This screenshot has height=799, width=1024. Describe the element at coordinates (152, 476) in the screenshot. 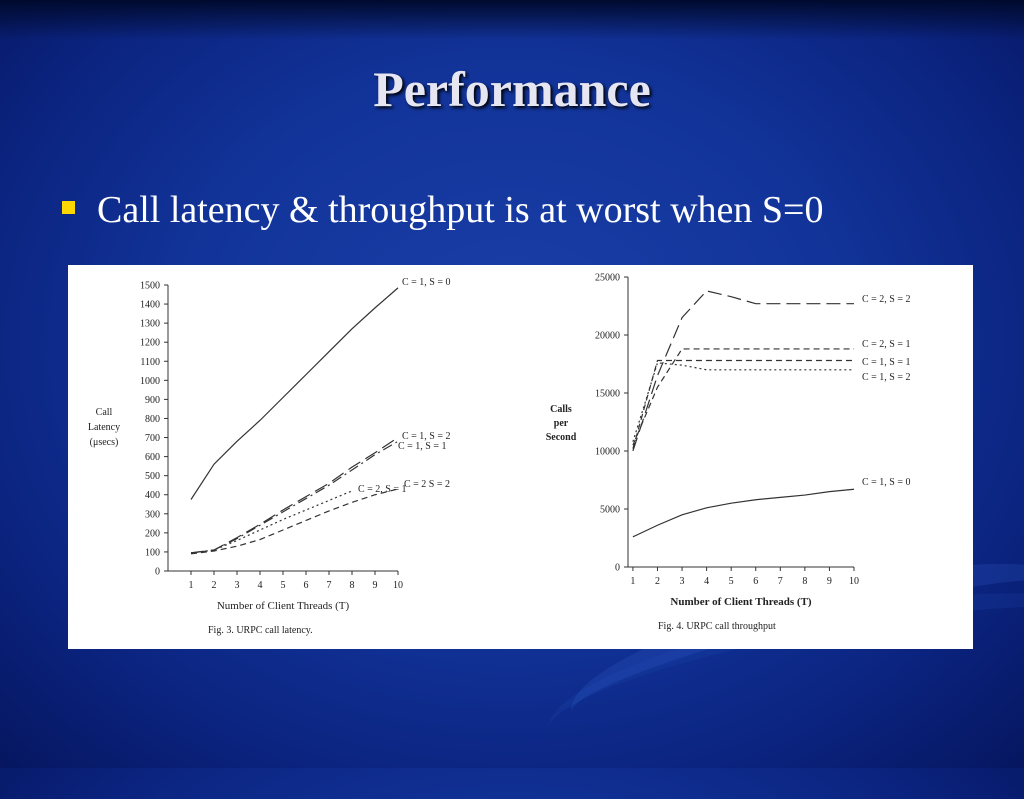

I see `y-tick-label: 500` at that location.